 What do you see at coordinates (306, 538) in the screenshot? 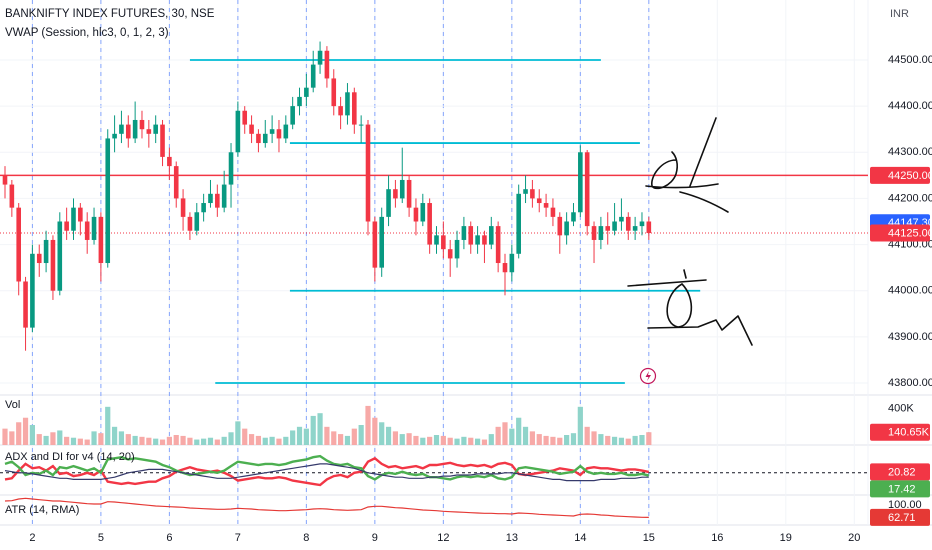
I see `x-tick-label: 8` at bounding box center [306, 538].